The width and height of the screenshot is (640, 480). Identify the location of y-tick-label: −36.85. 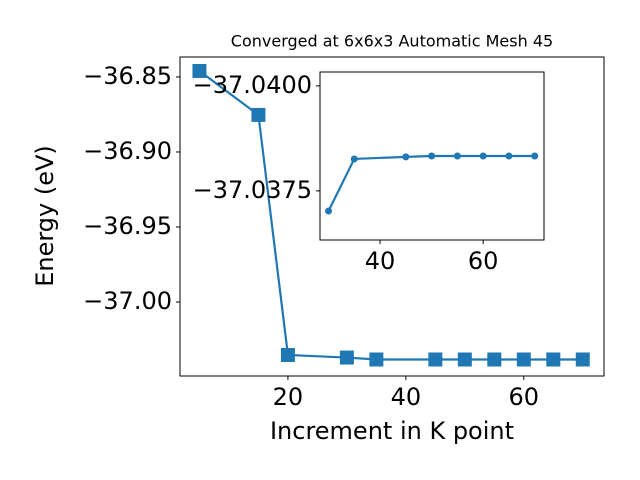
(127, 76).